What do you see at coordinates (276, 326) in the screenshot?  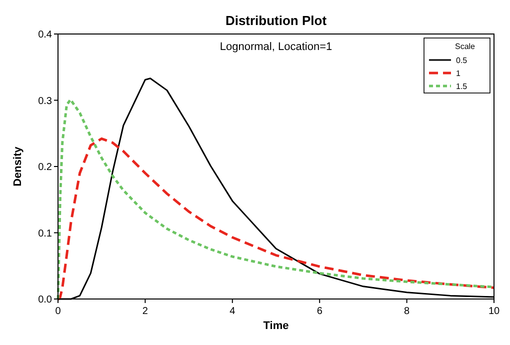 I see `x-axis-title: Time` at bounding box center [276, 326].